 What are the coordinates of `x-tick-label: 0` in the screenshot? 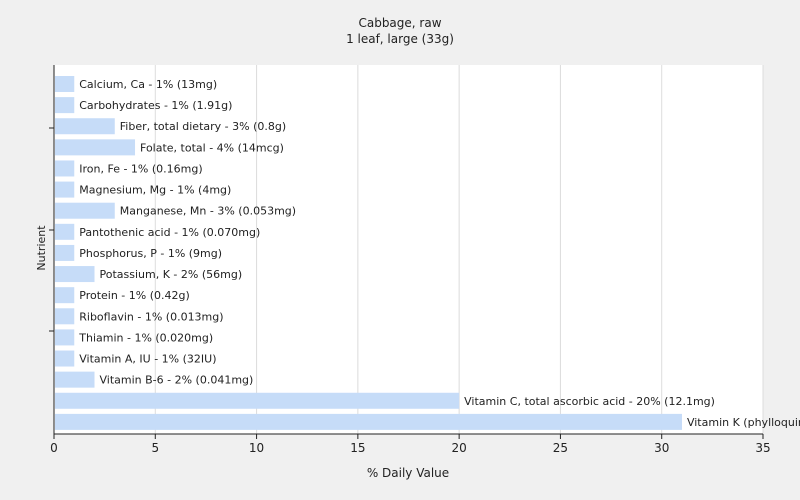 It's located at (54, 448).